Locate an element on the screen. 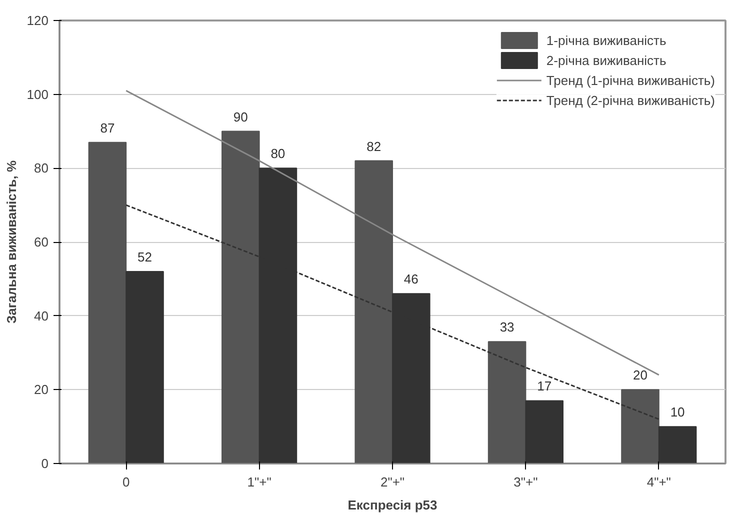 This screenshot has height=521, width=736. x-tick-label: 3"+" is located at coordinates (526, 482).